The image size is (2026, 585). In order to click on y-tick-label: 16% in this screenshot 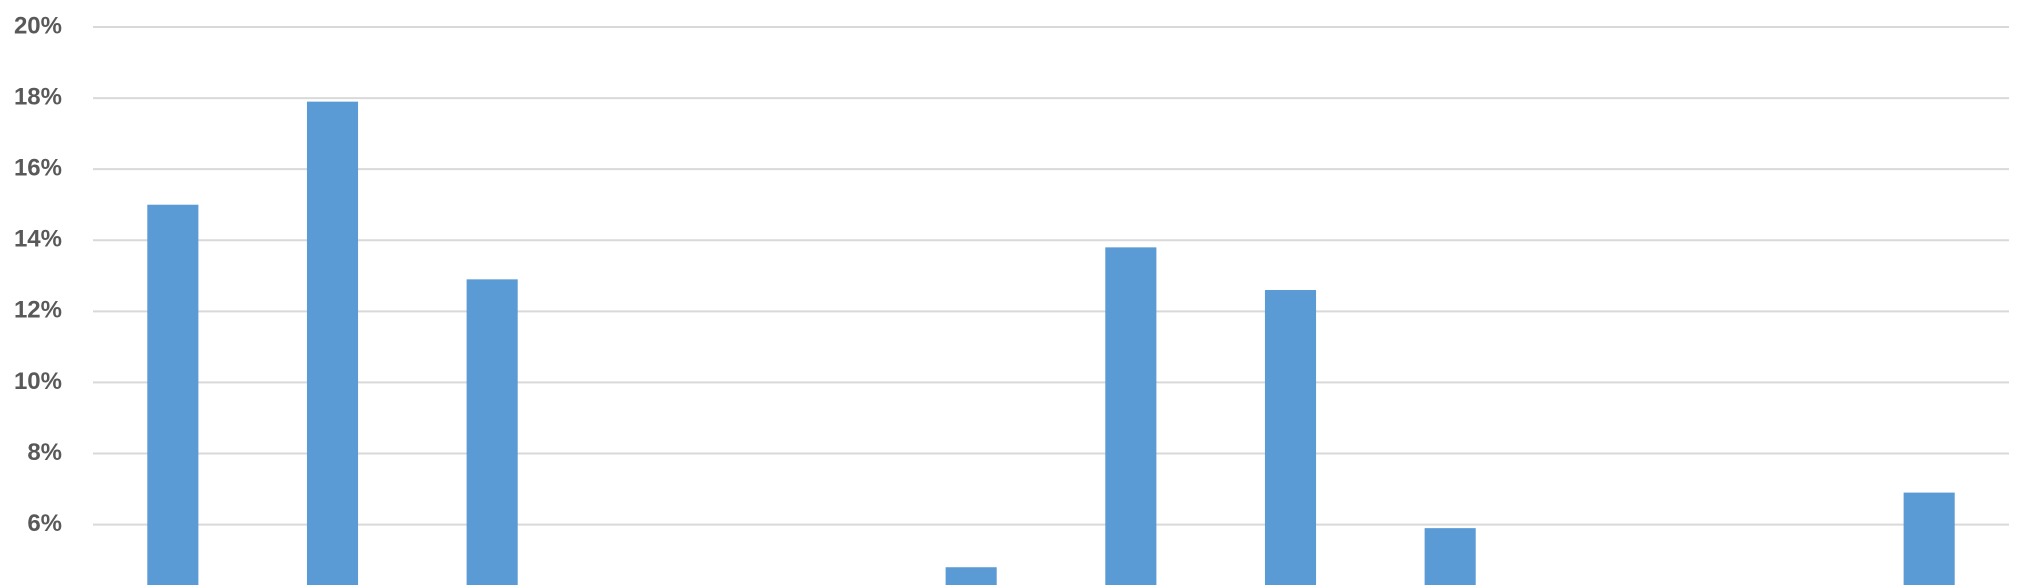, I will do `click(38, 168)`.